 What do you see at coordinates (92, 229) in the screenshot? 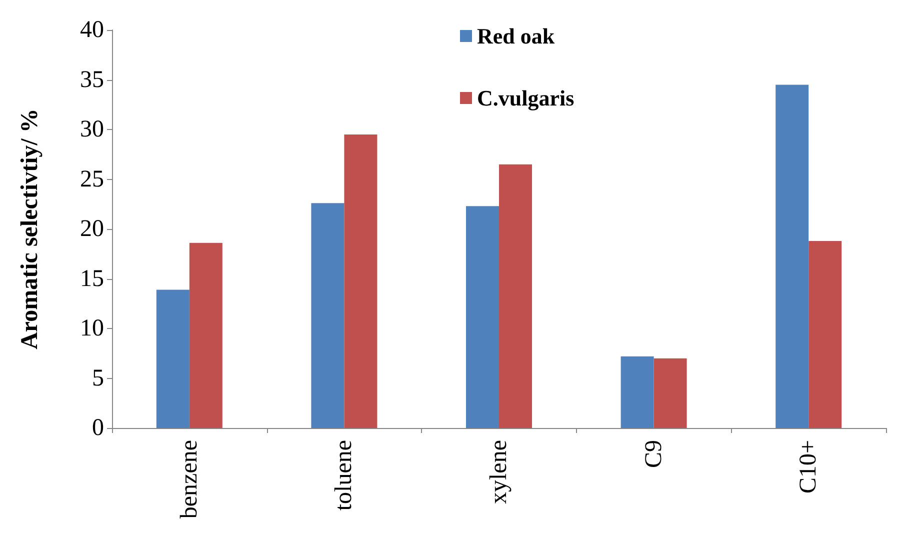
I see `y-tick-label: 20` at bounding box center [92, 229].